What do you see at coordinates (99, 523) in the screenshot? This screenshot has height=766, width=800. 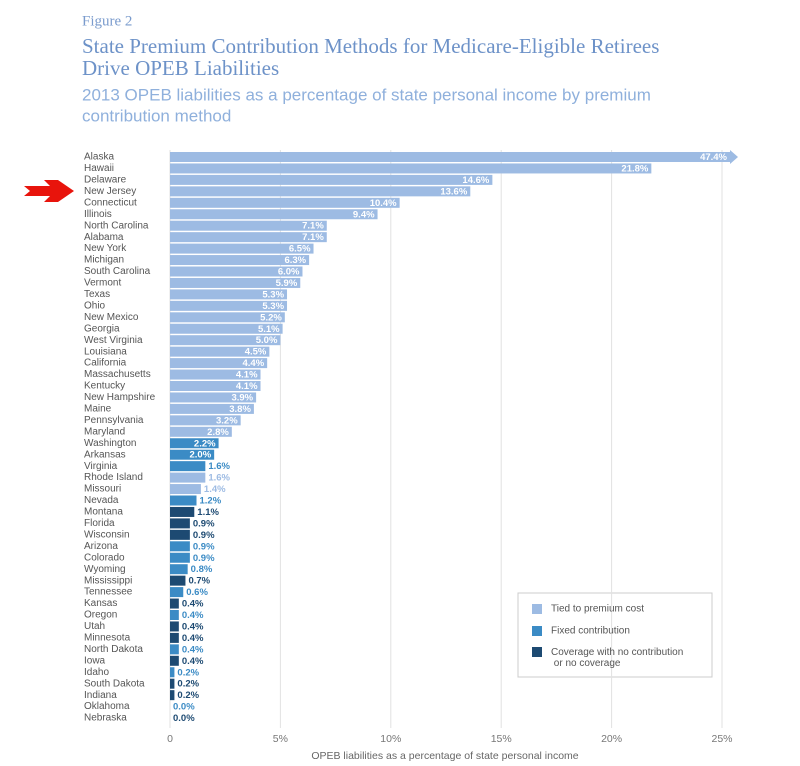 I see `category-label: Florida` at bounding box center [99, 523].